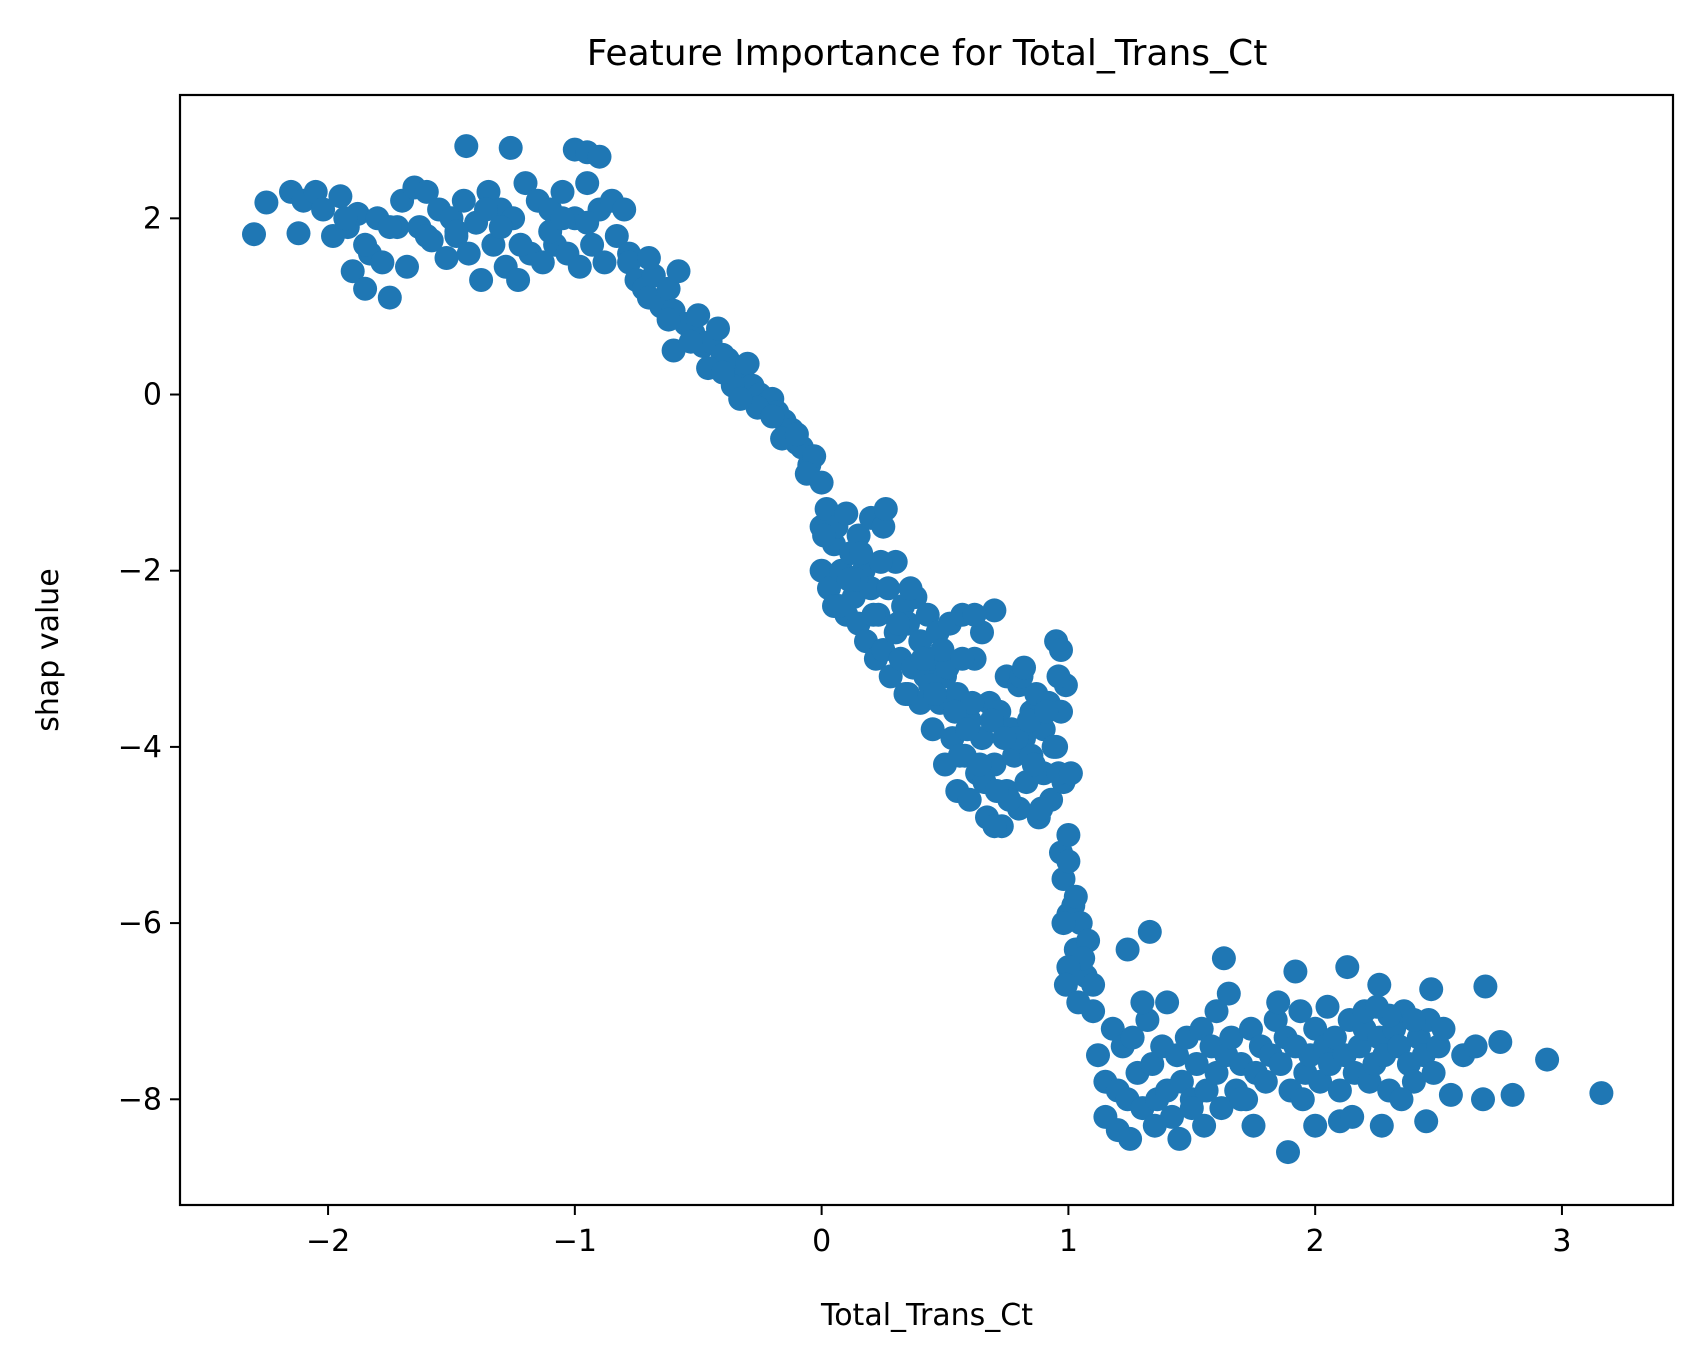  Describe the element at coordinates (152, 218) in the screenshot. I see `y-tick-label: 2` at that location.